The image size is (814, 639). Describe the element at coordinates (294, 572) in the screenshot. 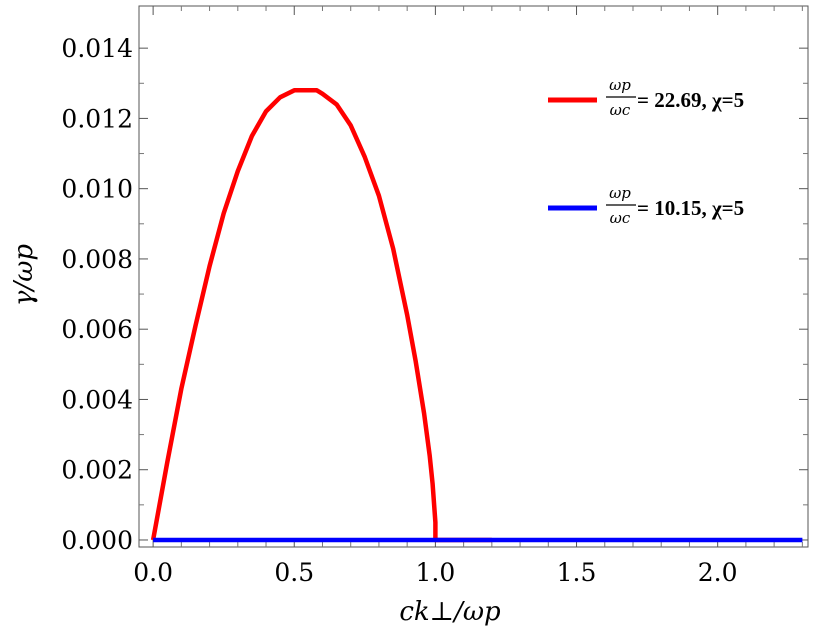

I see `x-tick-label-1: 0.5` at that location.